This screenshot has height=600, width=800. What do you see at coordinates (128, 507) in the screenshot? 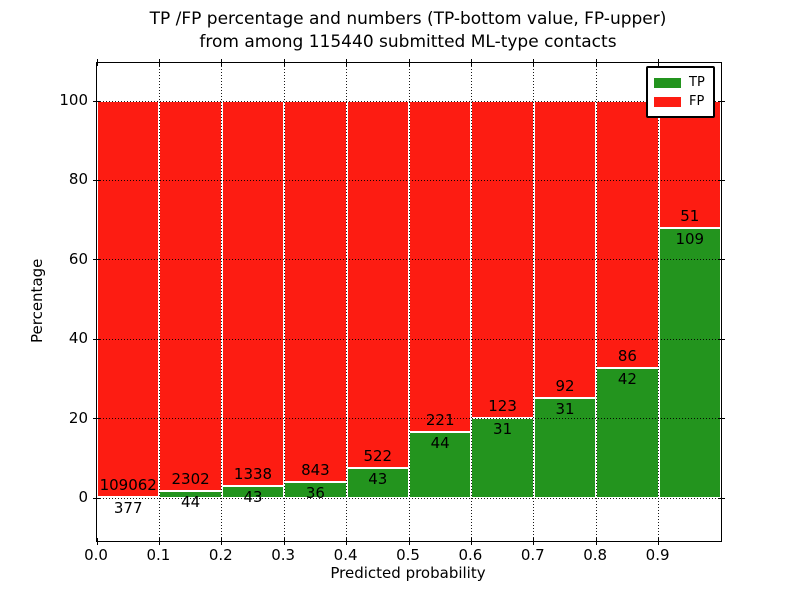
I see `tp-count-label: 377` at bounding box center [128, 507].